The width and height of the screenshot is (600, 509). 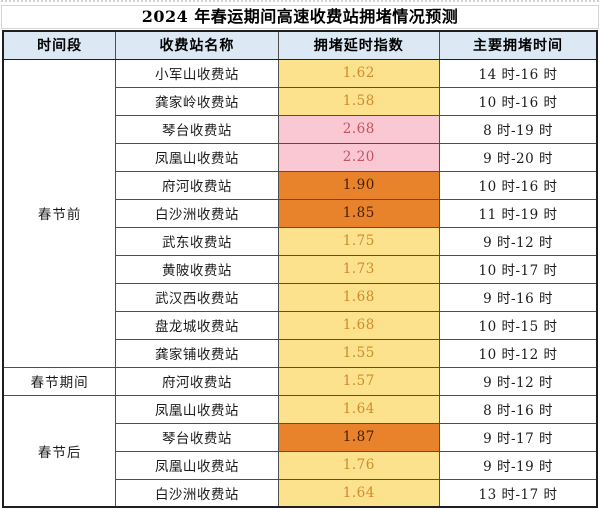 I want to click on header-main-congestion-time: 主要拥堵时间, so click(x=518, y=45).